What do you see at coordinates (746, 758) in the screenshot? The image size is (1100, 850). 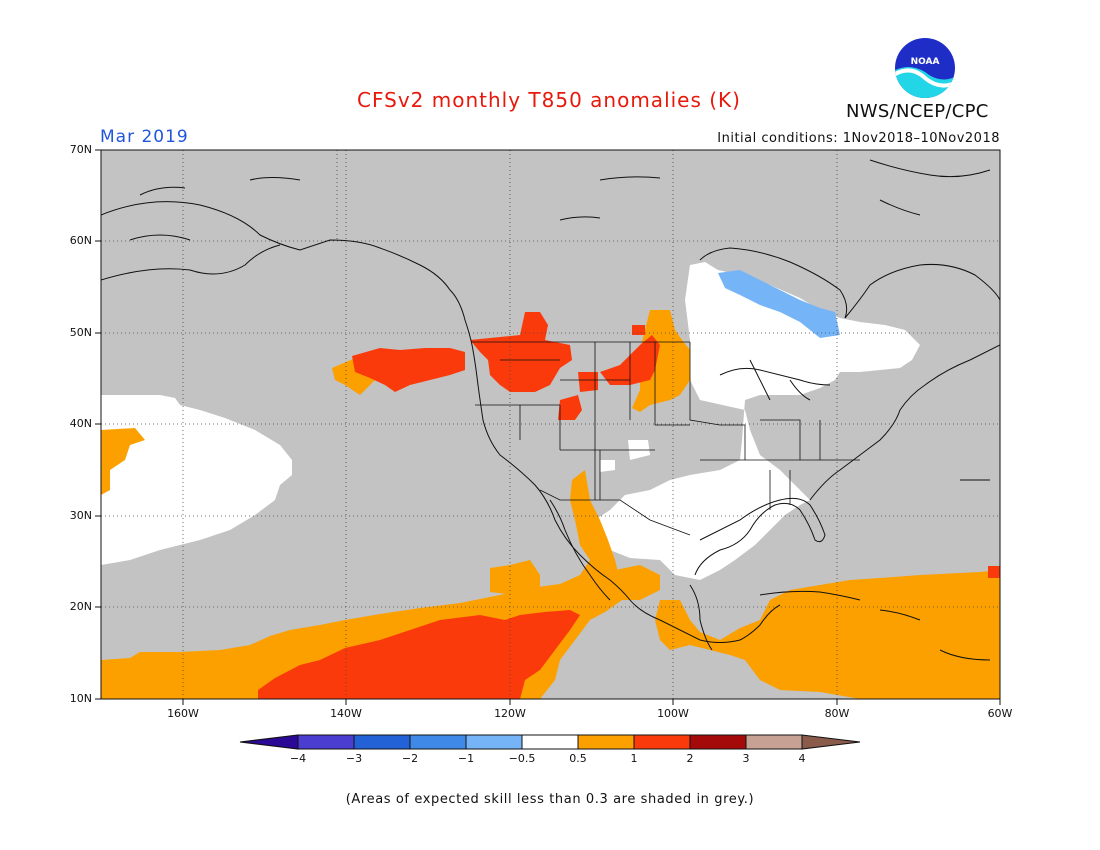 I see `colorbar-label: 3` at bounding box center [746, 758].